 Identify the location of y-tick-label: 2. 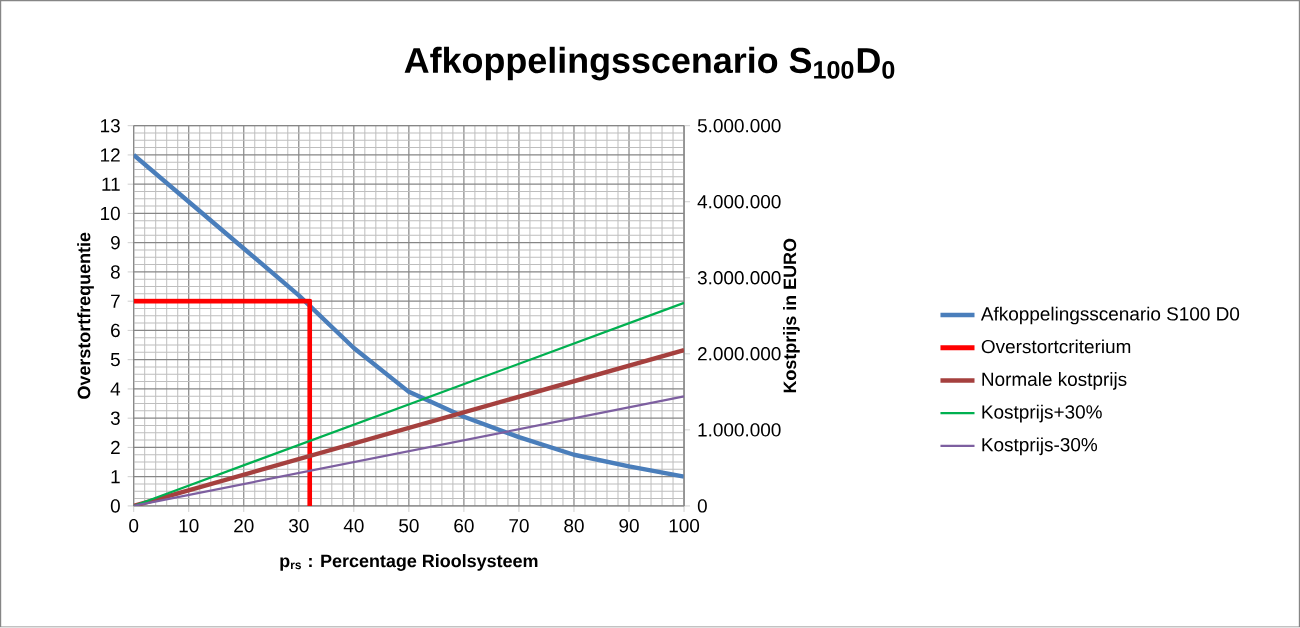
(115, 448).